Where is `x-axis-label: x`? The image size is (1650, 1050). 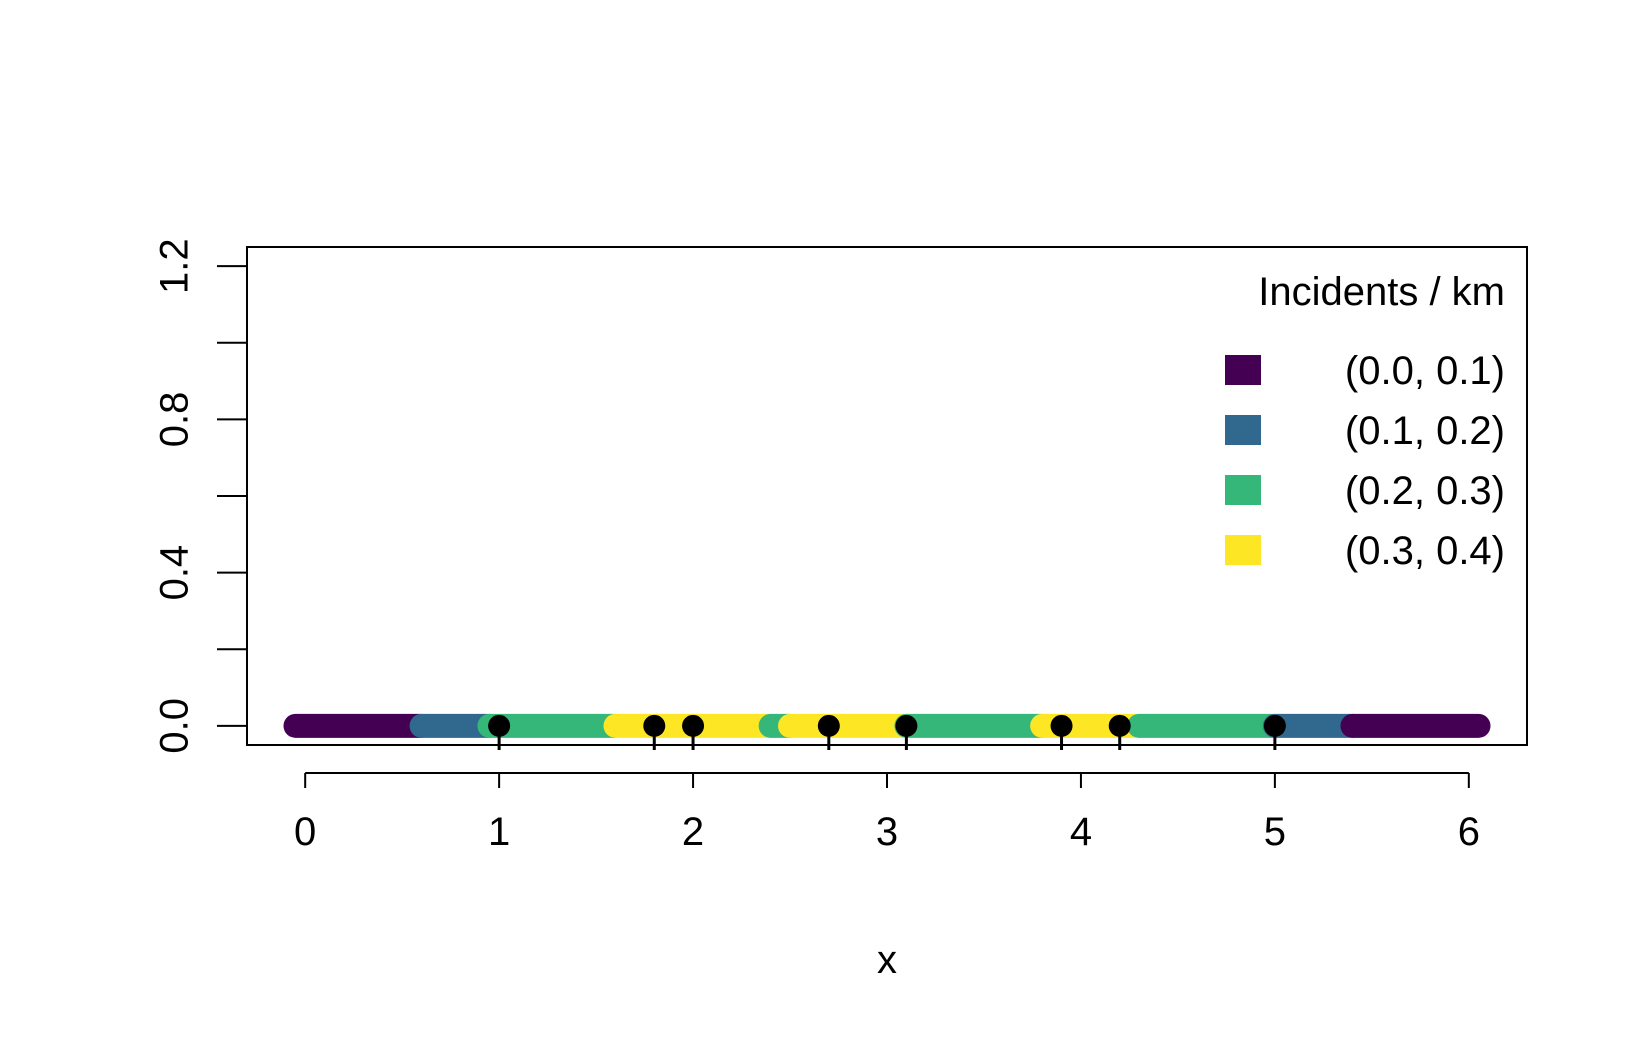 x-axis-label: x is located at coordinates (887, 960).